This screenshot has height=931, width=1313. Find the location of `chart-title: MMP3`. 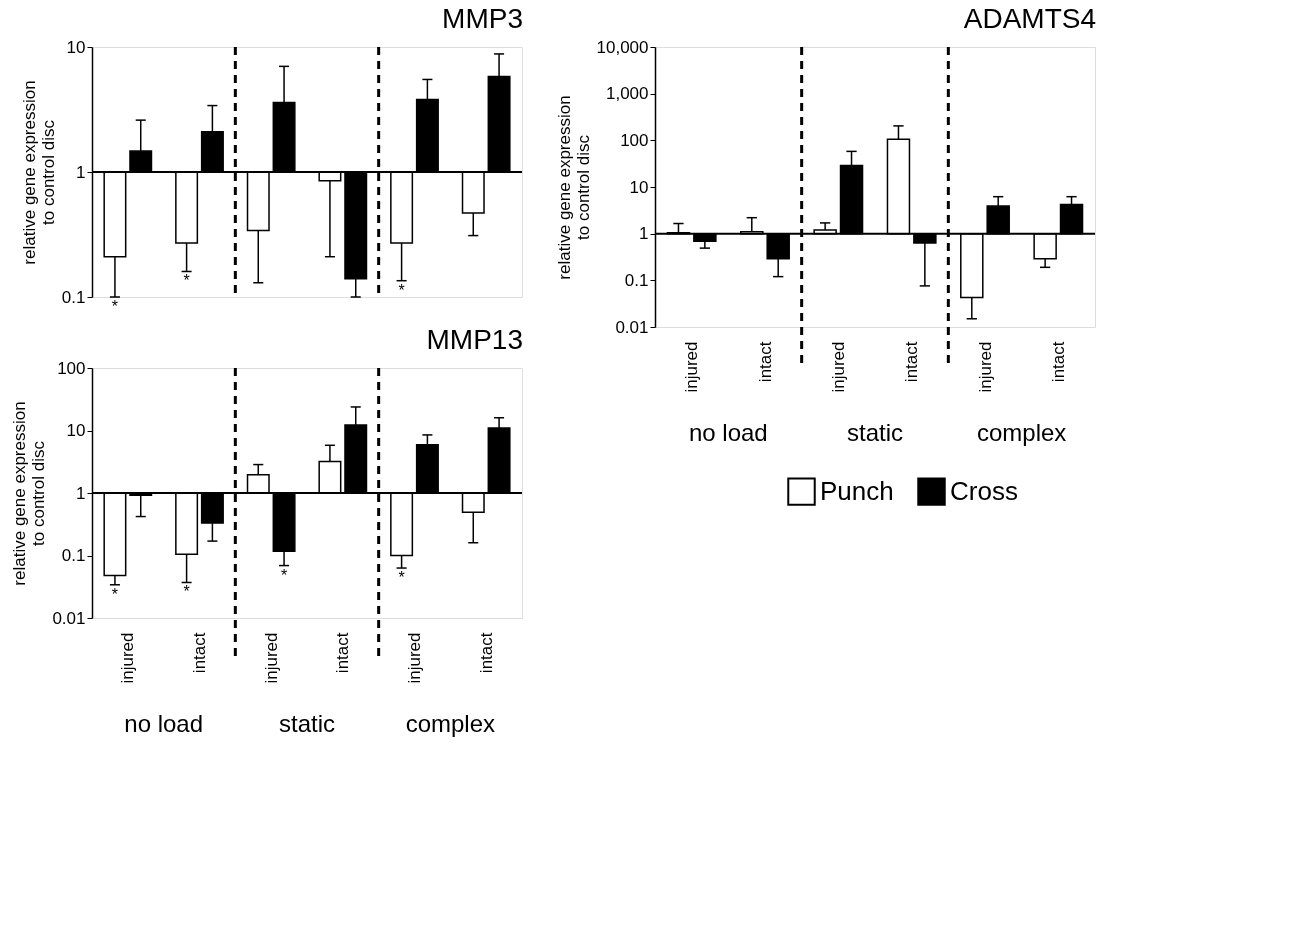

chart-title: MMP3 is located at coordinates (482, 18).